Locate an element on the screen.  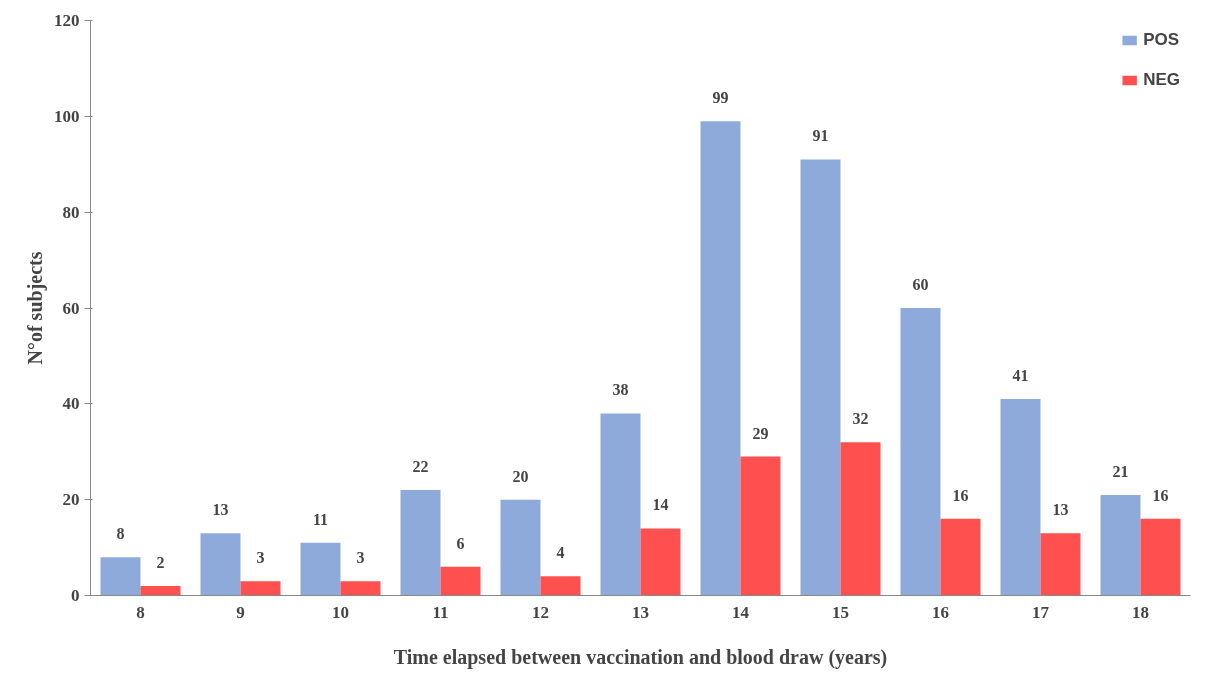
y-tick-label: 20 is located at coordinates (71, 500).